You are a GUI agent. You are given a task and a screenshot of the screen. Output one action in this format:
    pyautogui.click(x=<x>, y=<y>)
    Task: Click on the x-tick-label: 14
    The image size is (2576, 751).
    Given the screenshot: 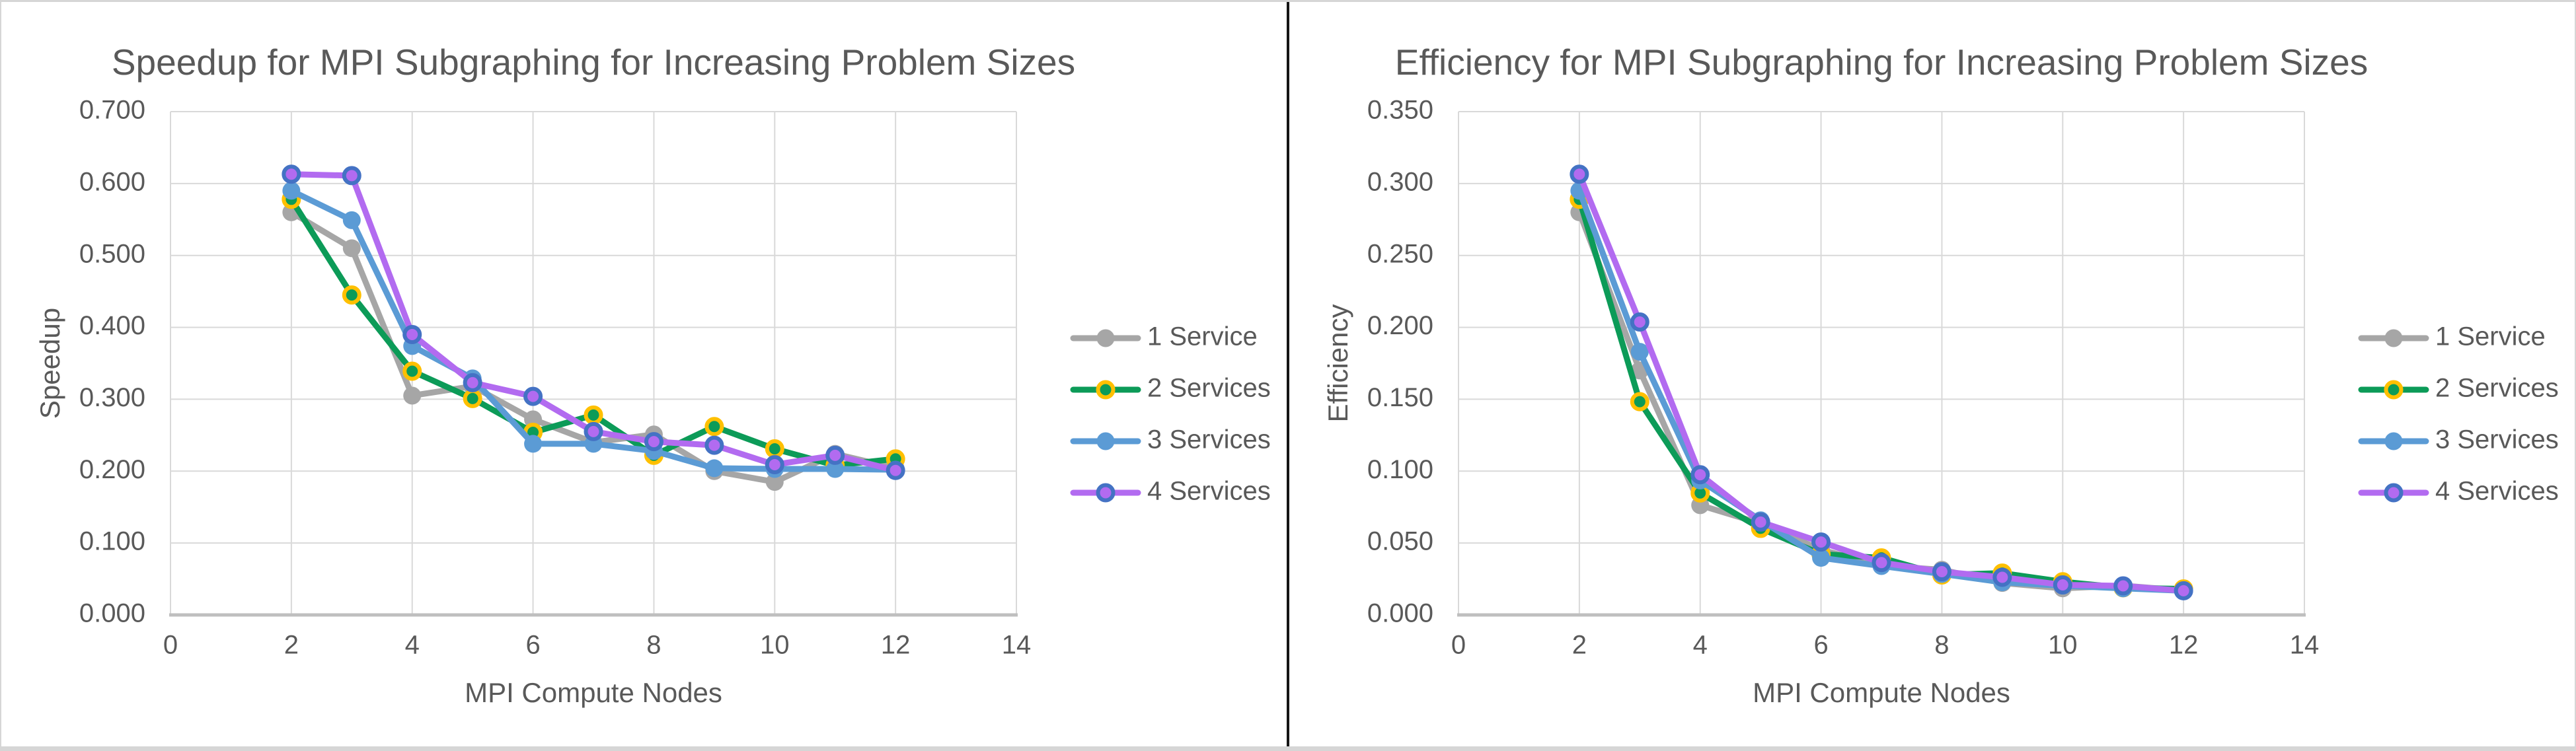 What is the action you would take?
    pyautogui.click(x=2305, y=645)
    